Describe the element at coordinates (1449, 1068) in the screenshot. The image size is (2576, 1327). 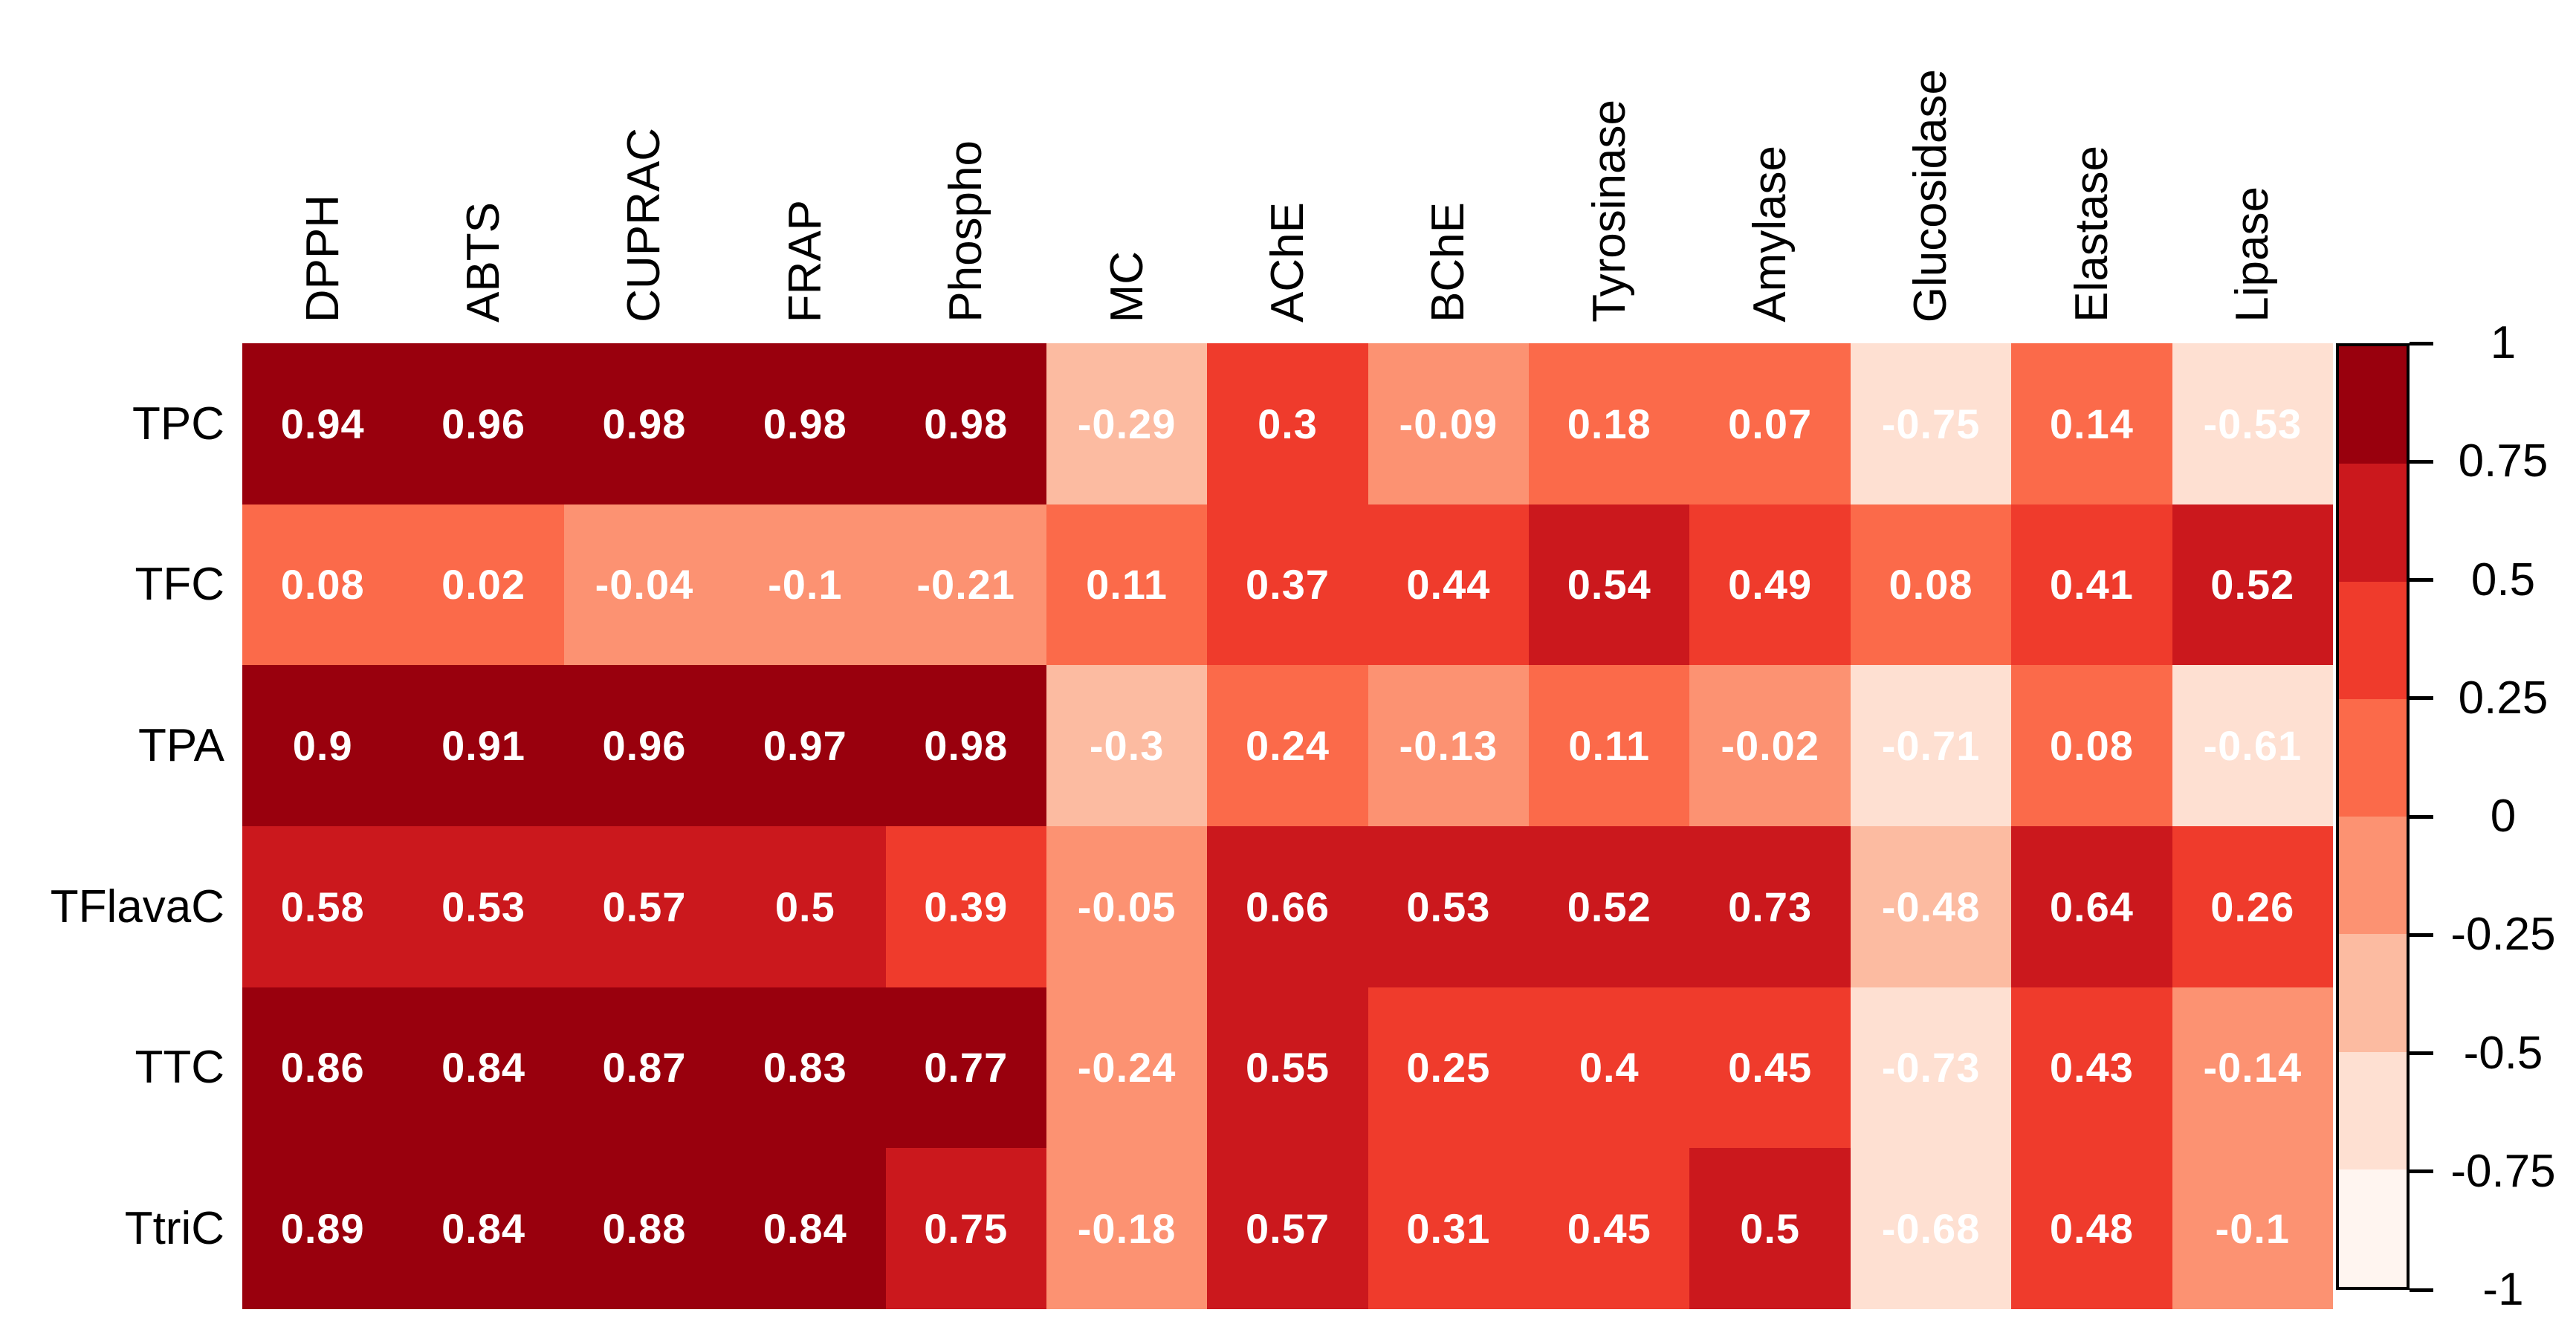
I see `heatmap-cell: 0.25` at that location.